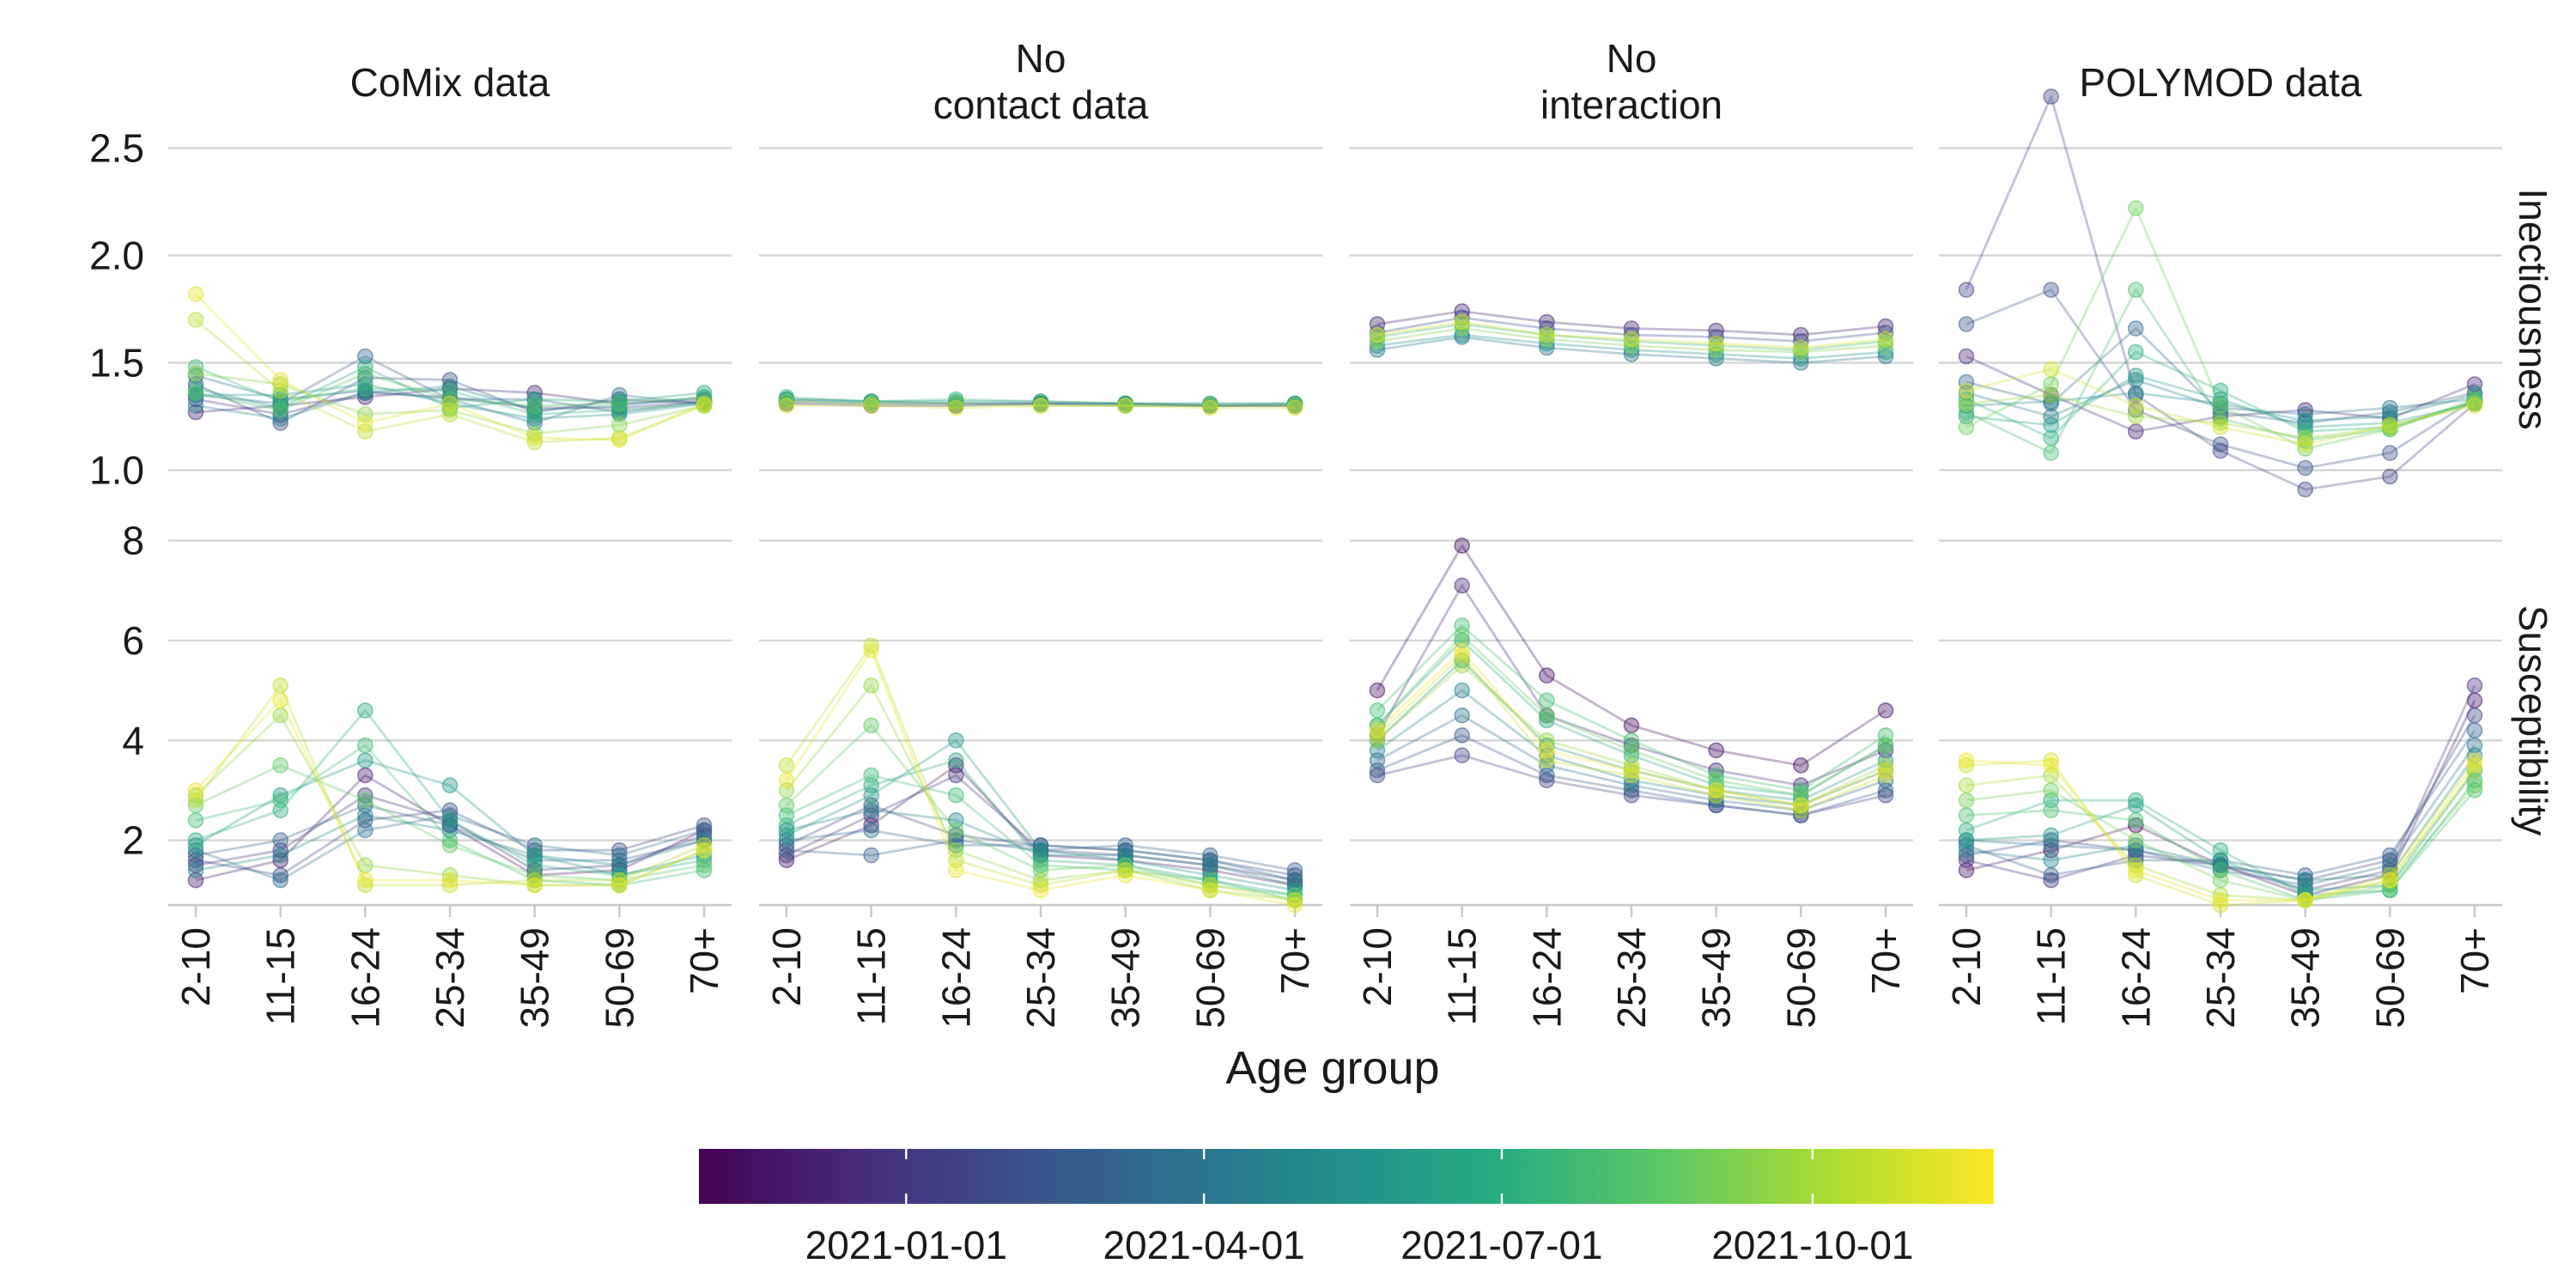 The width and height of the screenshot is (2576, 1288). I want to click on y-tick-label: 8, so click(133, 541).